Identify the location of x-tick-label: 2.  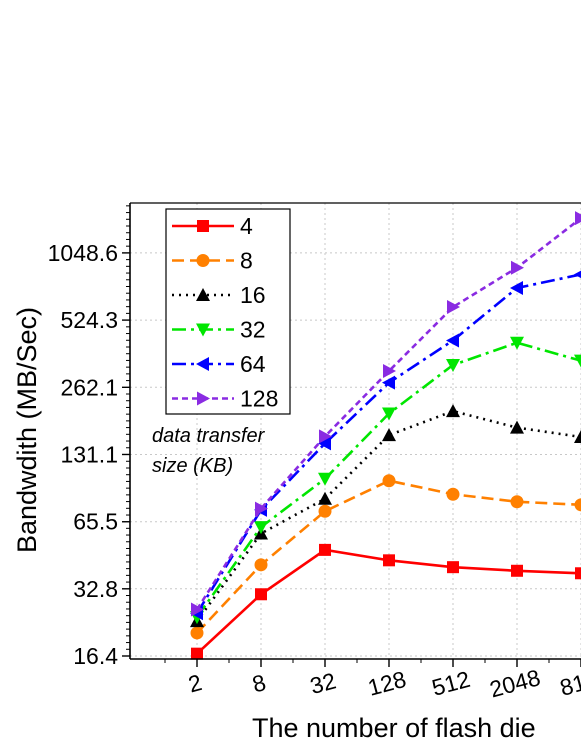
(194, 683).